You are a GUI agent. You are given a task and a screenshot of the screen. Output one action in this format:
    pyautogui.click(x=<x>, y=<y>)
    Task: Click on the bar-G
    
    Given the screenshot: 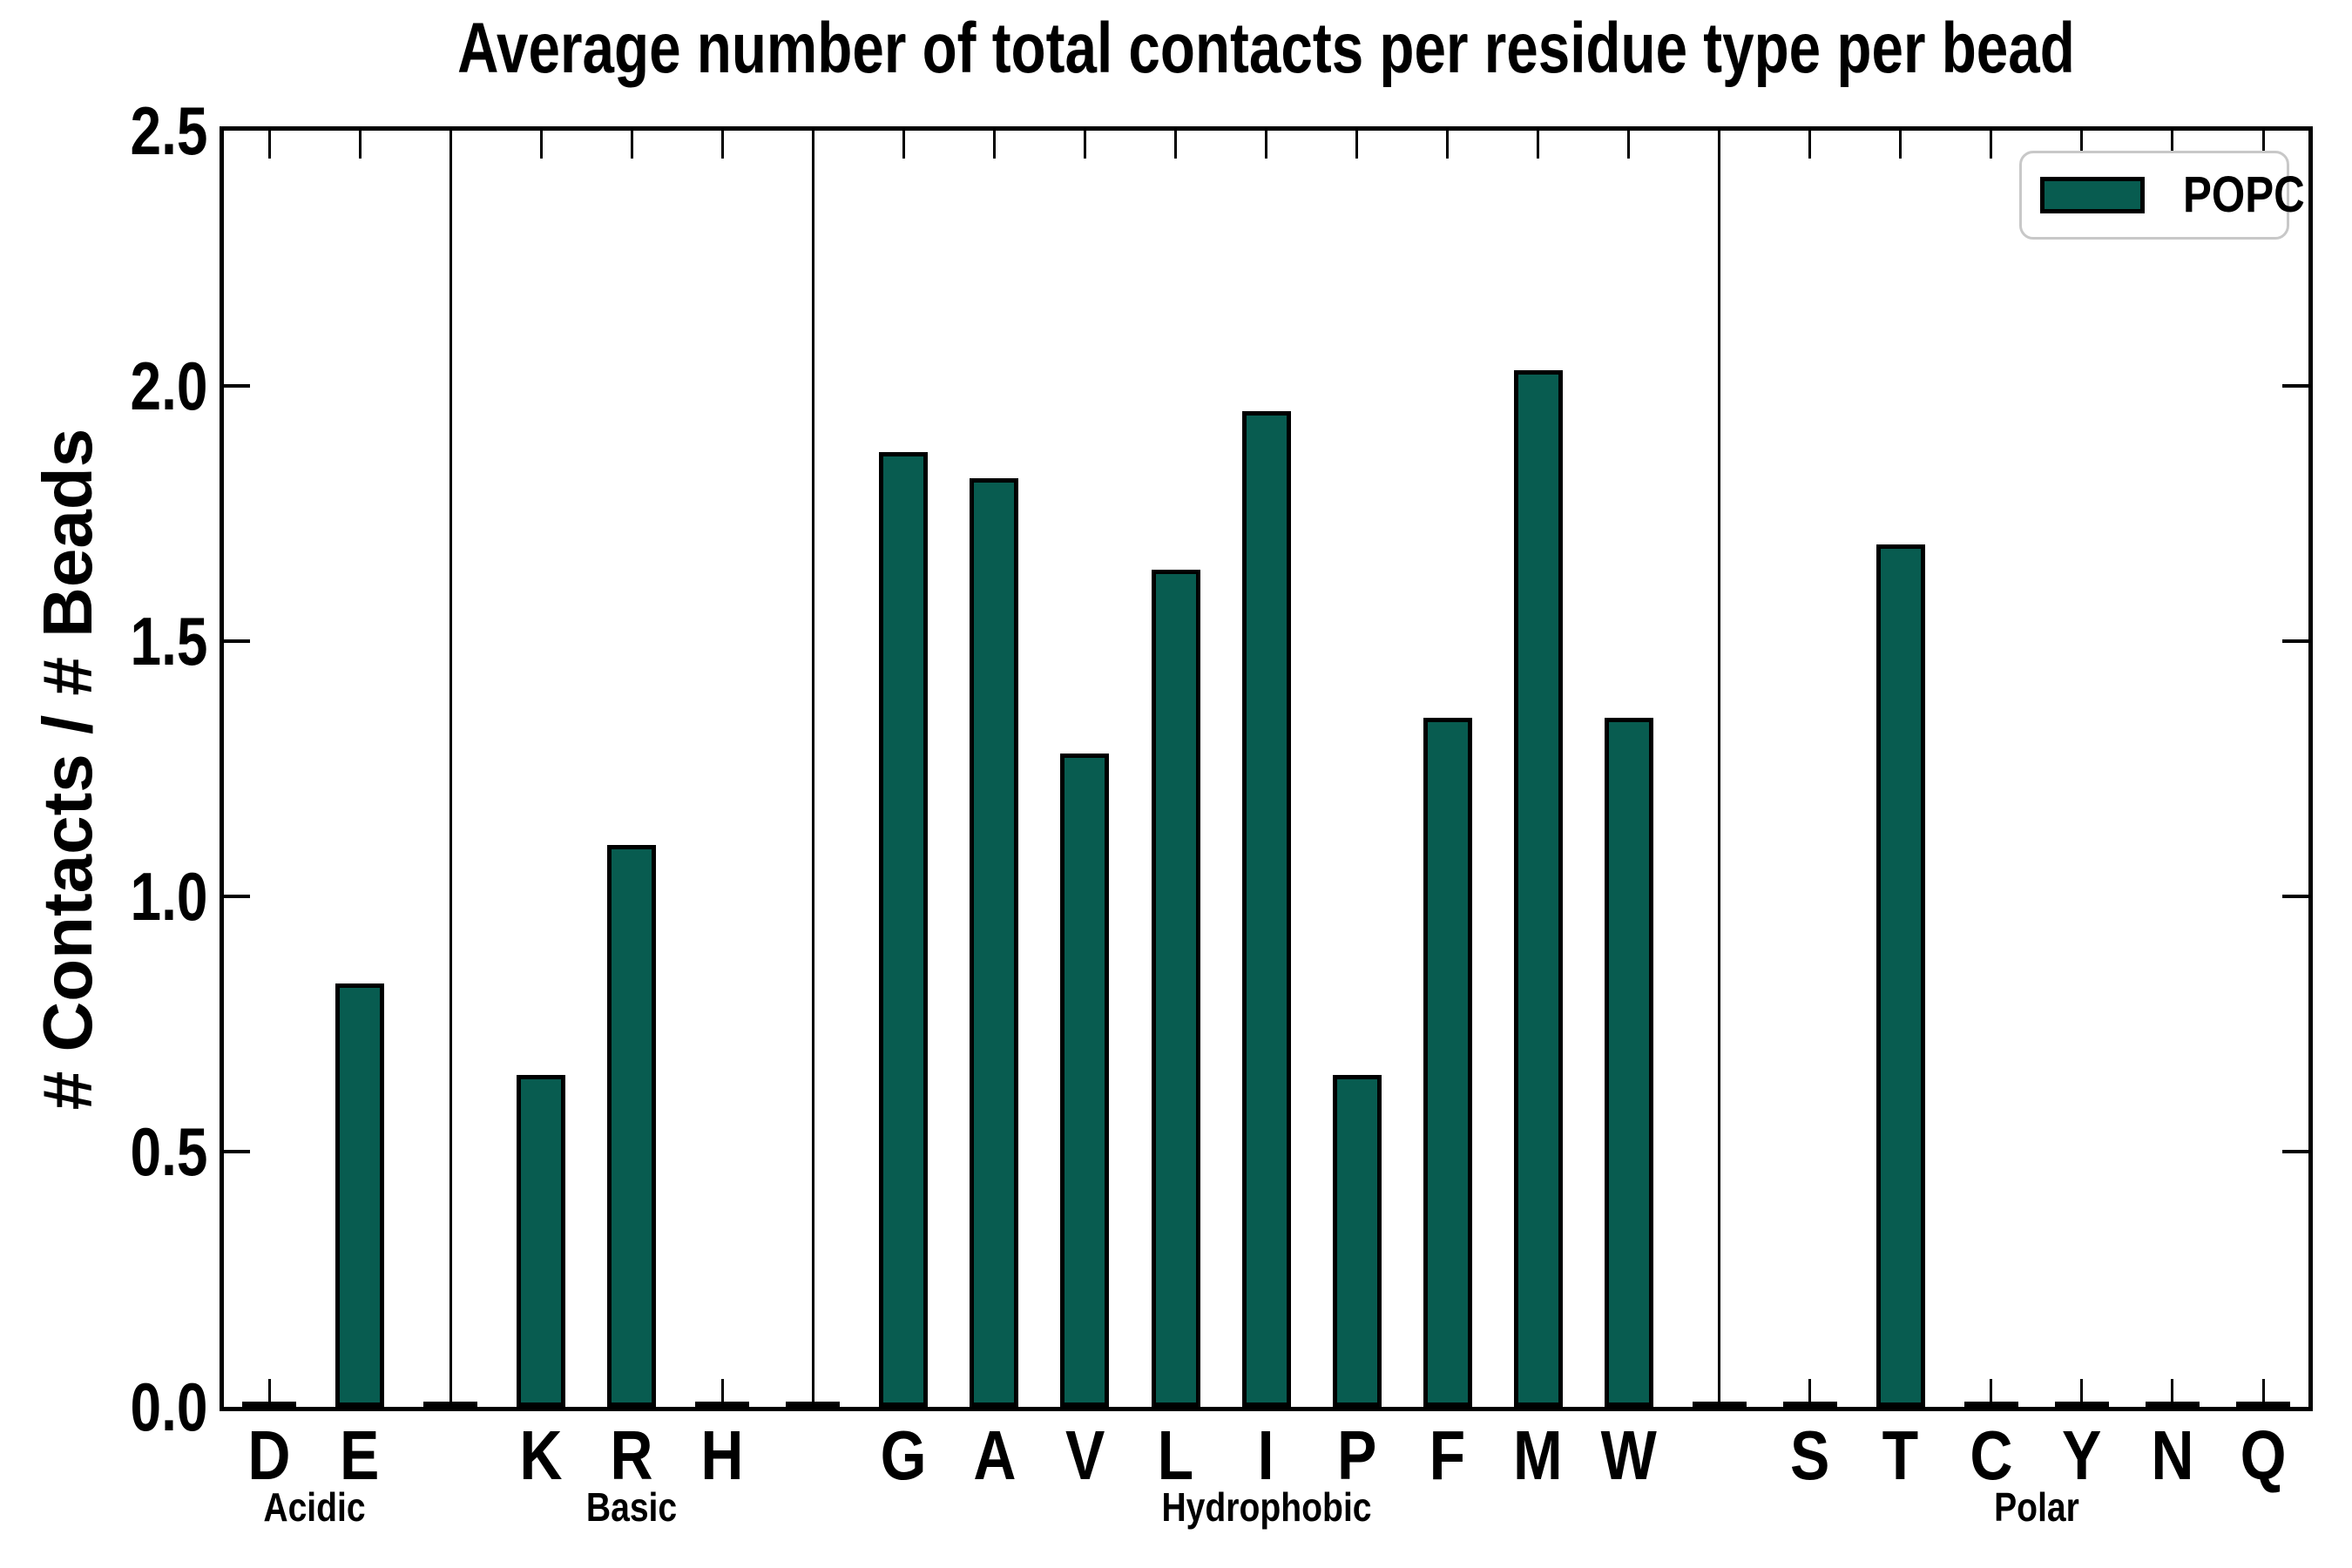 What is the action you would take?
    pyautogui.click(x=904, y=929)
    